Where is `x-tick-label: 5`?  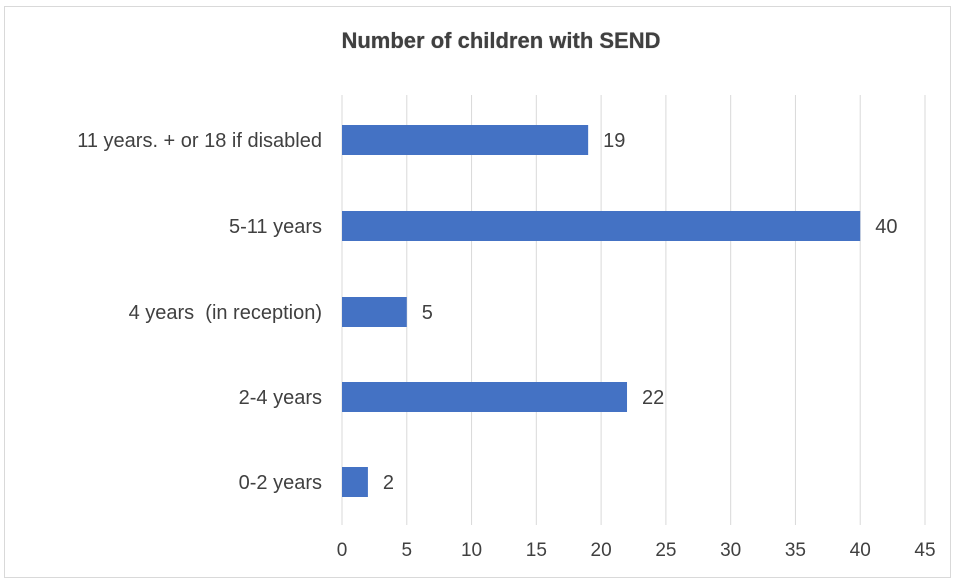
x-tick-label: 5 is located at coordinates (406, 550).